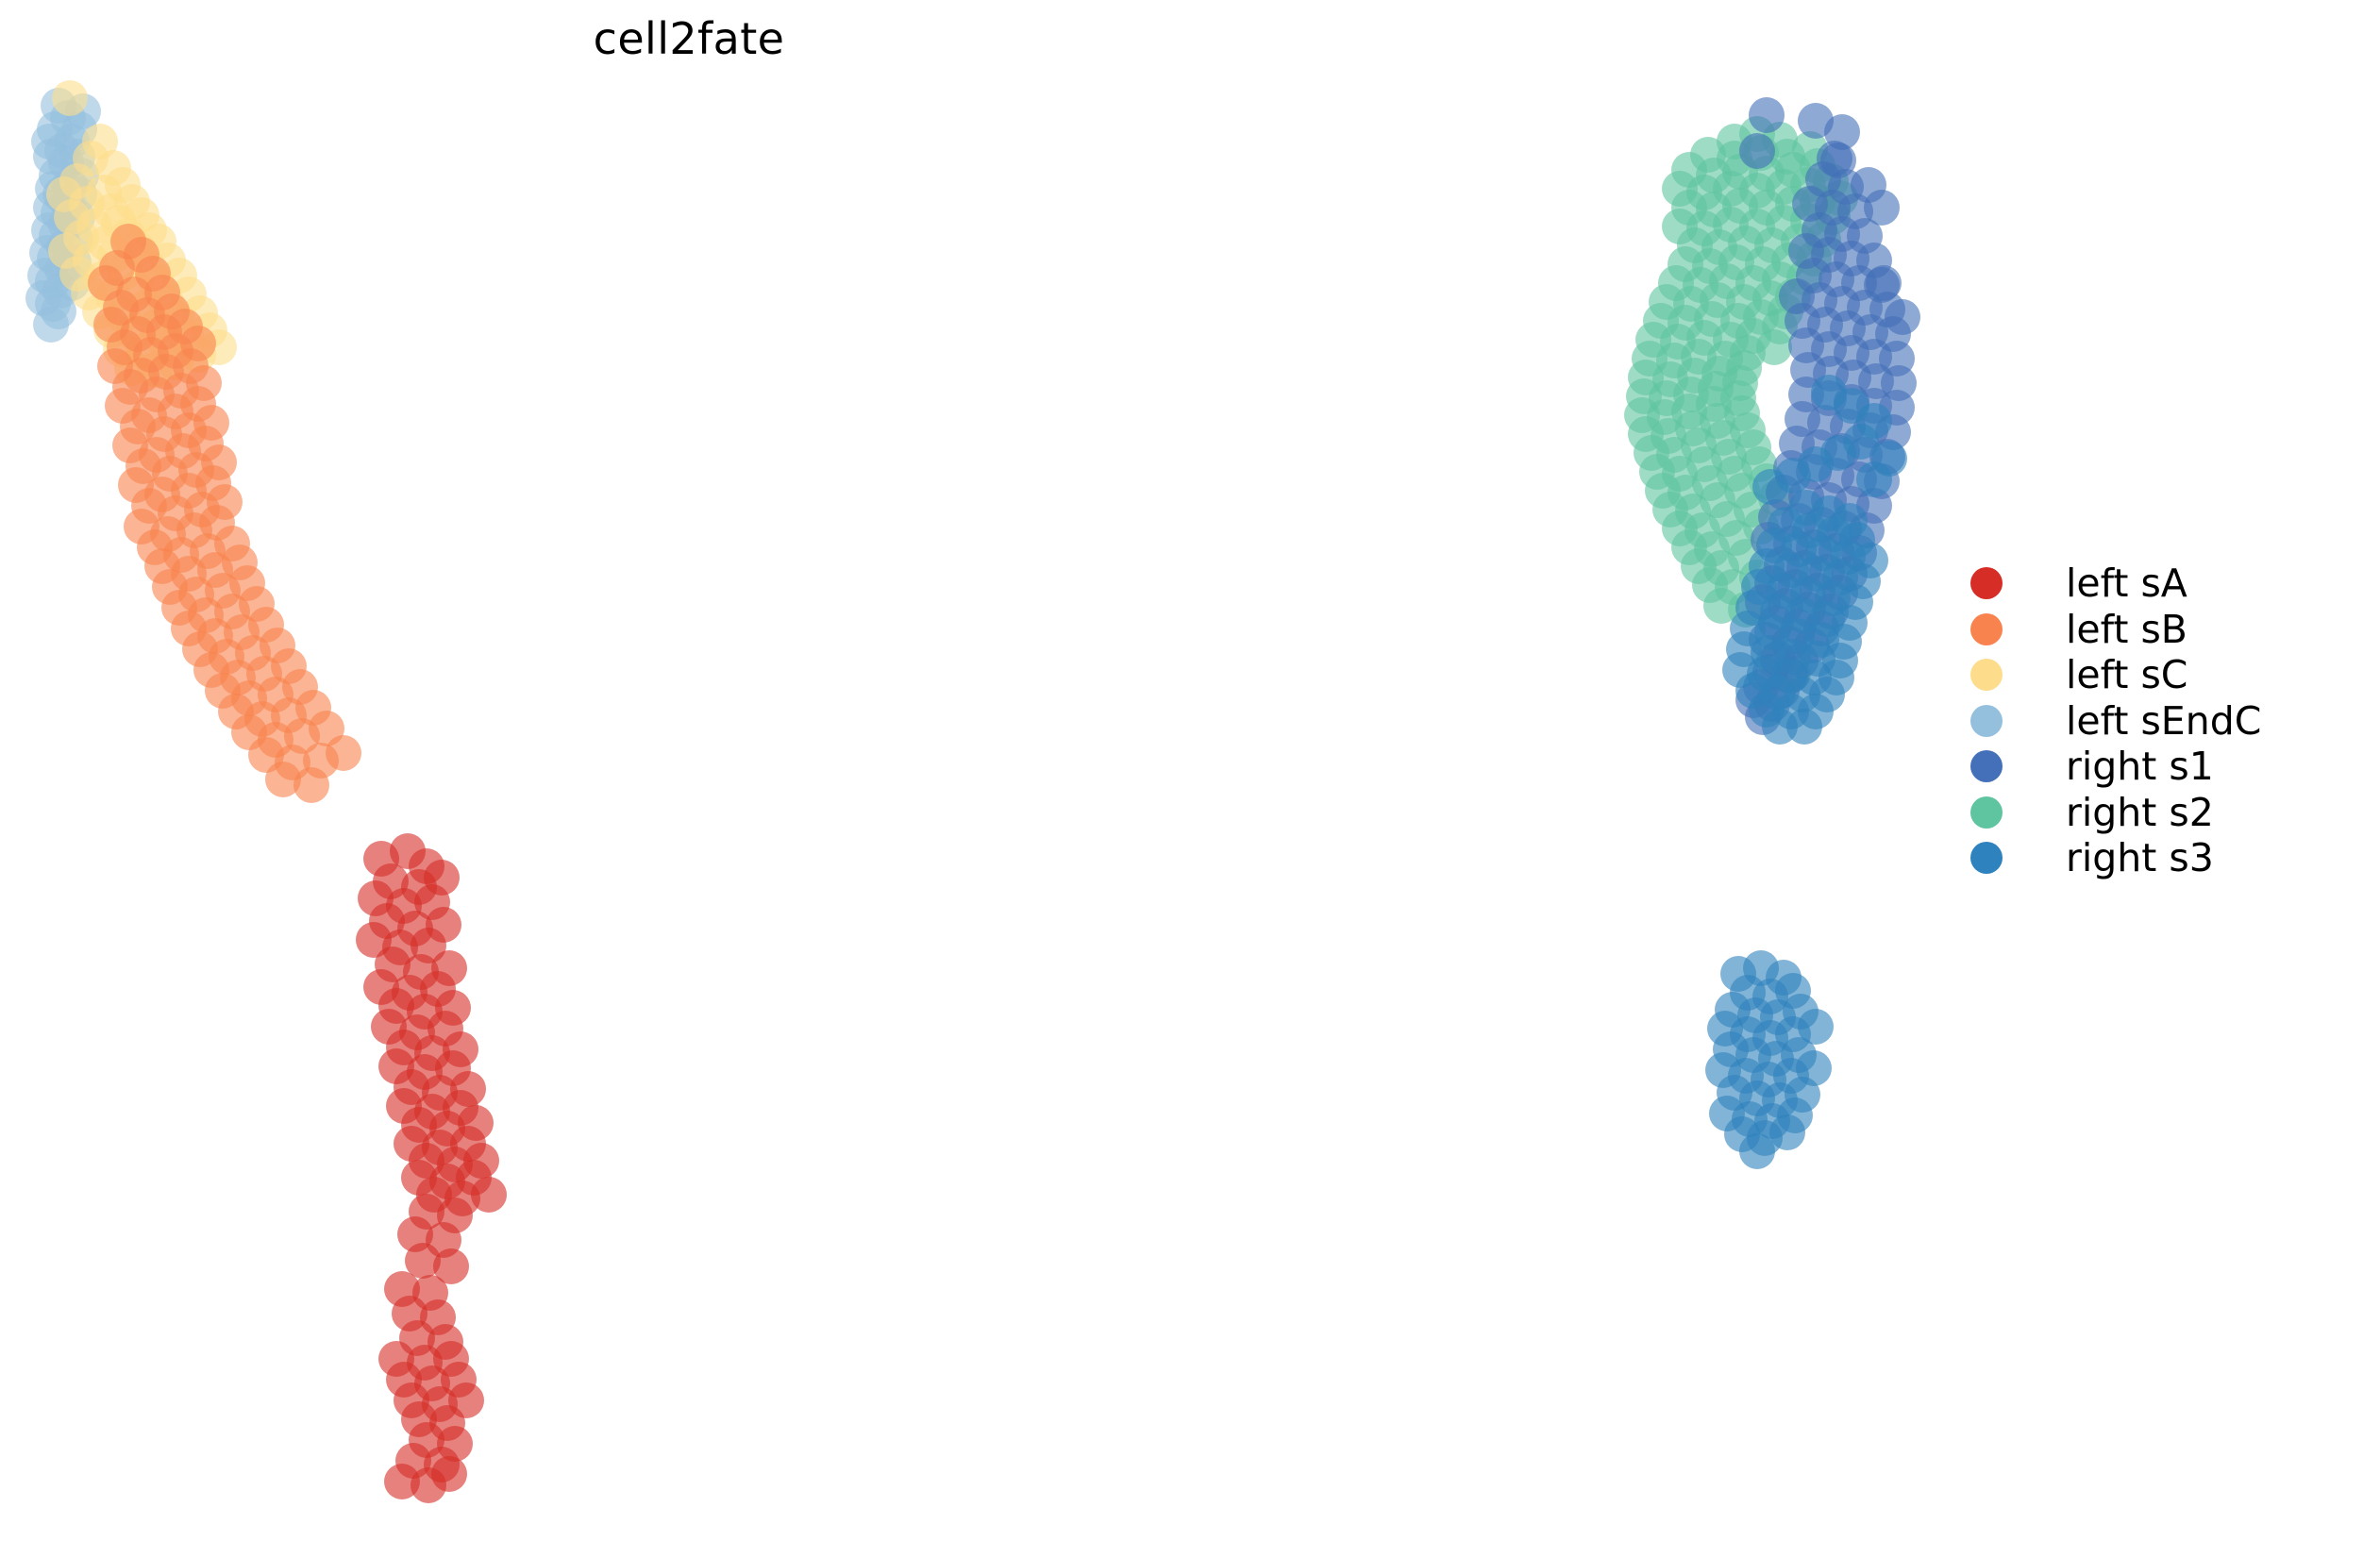 Image resolution: width=2380 pixels, height=1541 pixels. I want to click on legend-item-left-sendc: left sEndC, so click(2168, 721).